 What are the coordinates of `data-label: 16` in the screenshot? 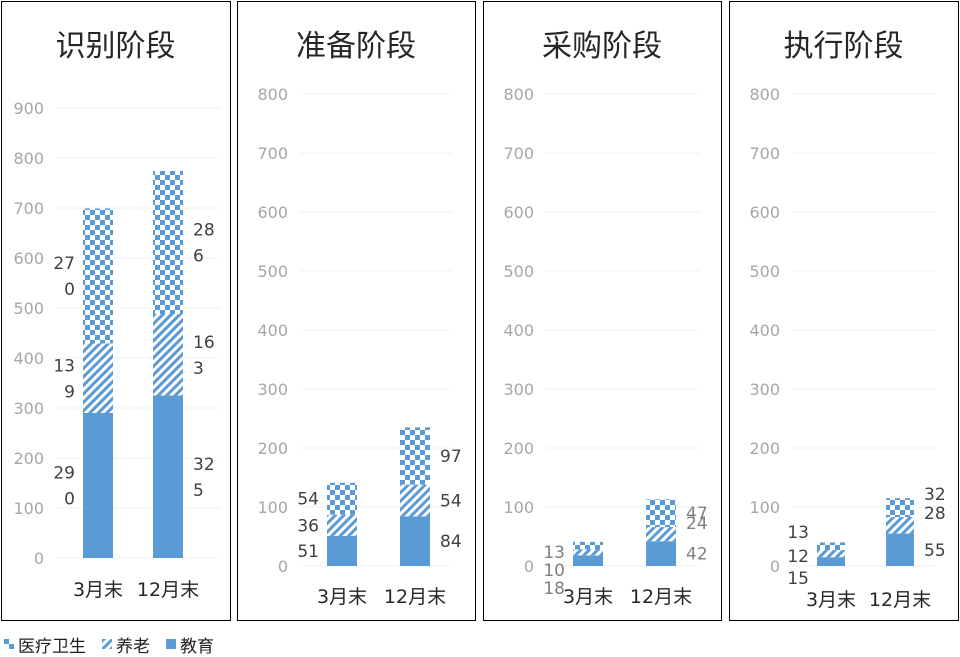 It's located at (204, 343).